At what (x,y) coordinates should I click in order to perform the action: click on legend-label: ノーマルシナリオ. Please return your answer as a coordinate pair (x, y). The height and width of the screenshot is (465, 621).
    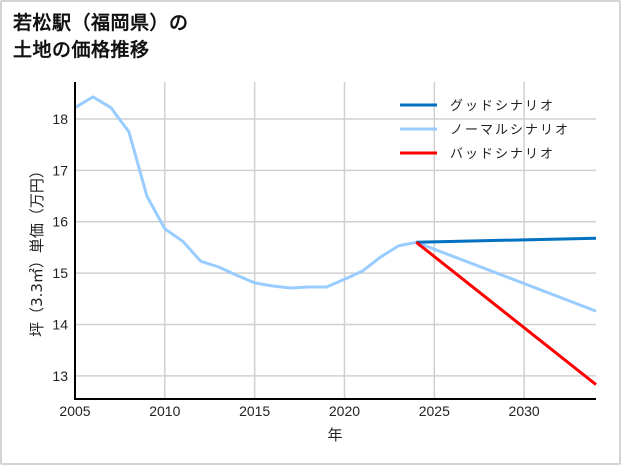
    Looking at the image, I should click on (510, 130).